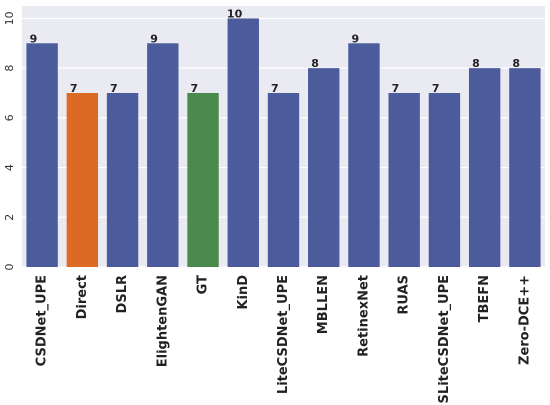  I want to click on y-tick-label: 0, so click(9, 267).